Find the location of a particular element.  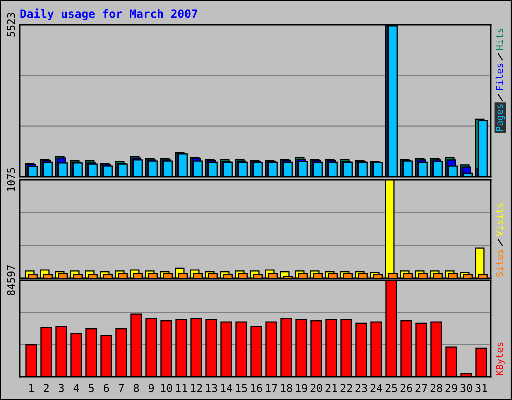

x-tick-label: 4 is located at coordinates (77, 388).